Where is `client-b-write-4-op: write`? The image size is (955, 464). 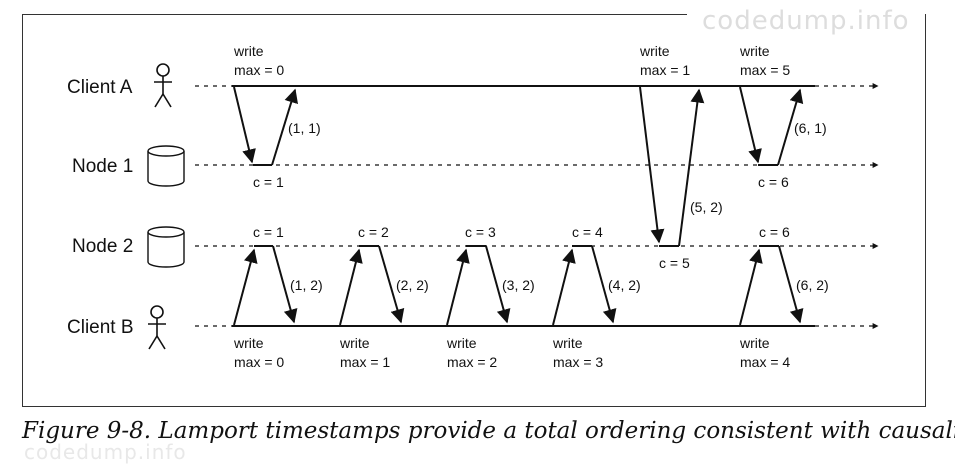
client-b-write-4-op: write is located at coordinates (567, 343).